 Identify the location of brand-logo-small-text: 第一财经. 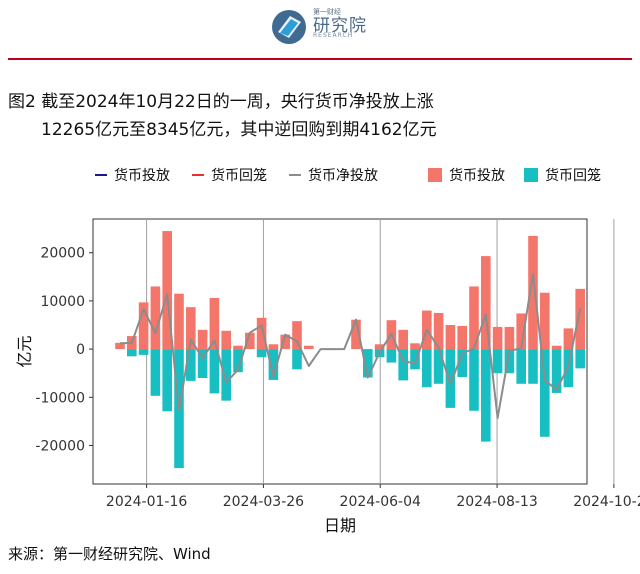
(327, 12).